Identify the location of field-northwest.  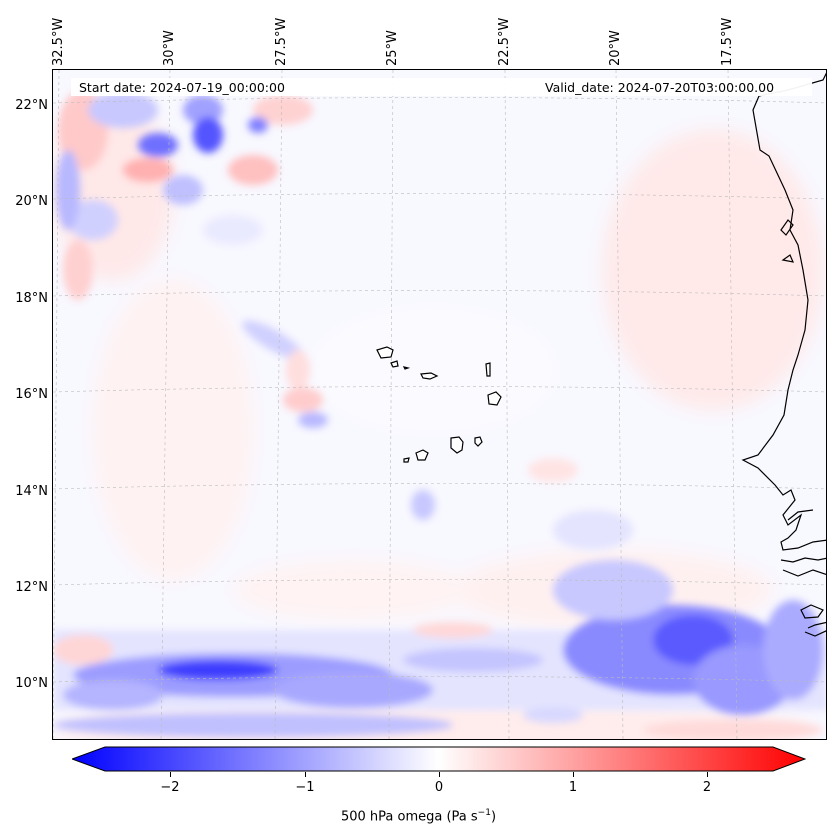
(184, 195).